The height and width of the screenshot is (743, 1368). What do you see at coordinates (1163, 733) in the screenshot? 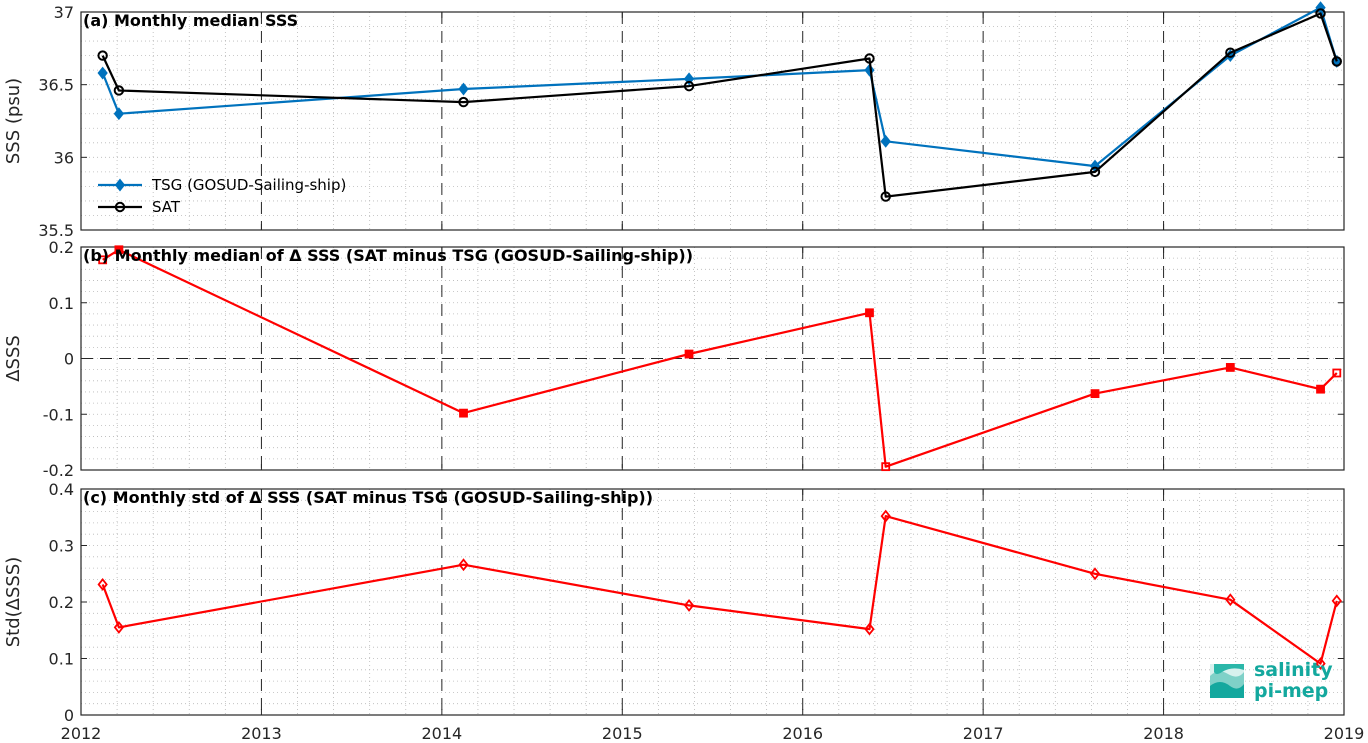
I see `x-tick-label: 2018` at bounding box center [1163, 733].